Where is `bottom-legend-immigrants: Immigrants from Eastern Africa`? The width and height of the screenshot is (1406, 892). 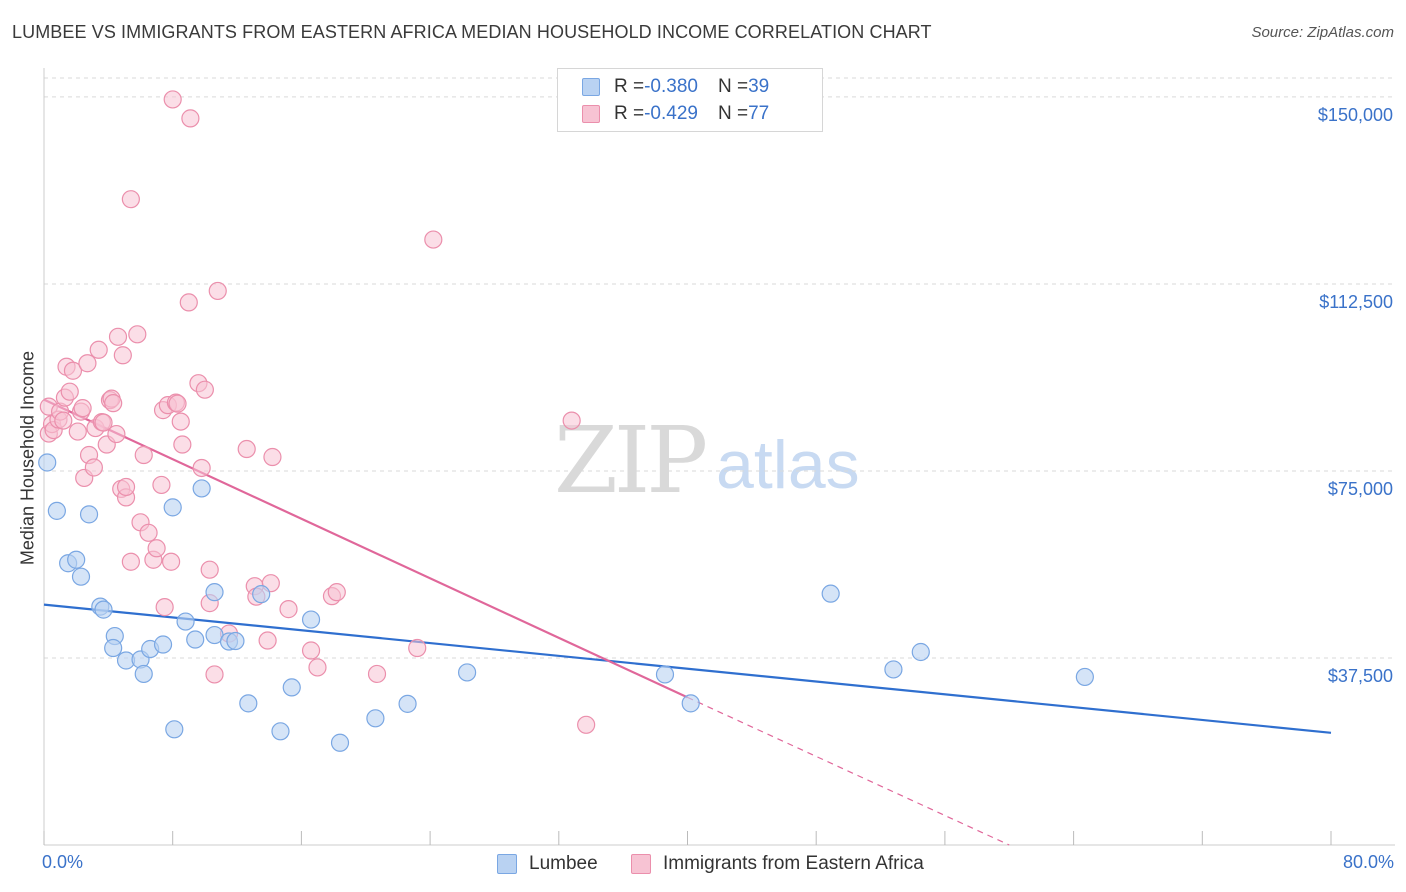 bottom-legend-immigrants: Immigrants from Eastern Africa is located at coordinates (777, 864).